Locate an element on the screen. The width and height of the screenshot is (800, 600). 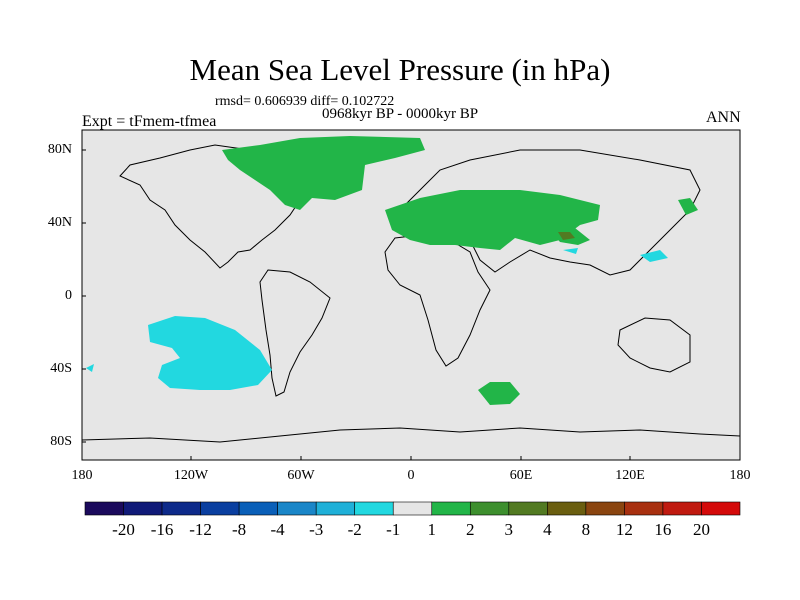
experiment-label: Expt = tFmem-tfmea is located at coordinates (149, 121).